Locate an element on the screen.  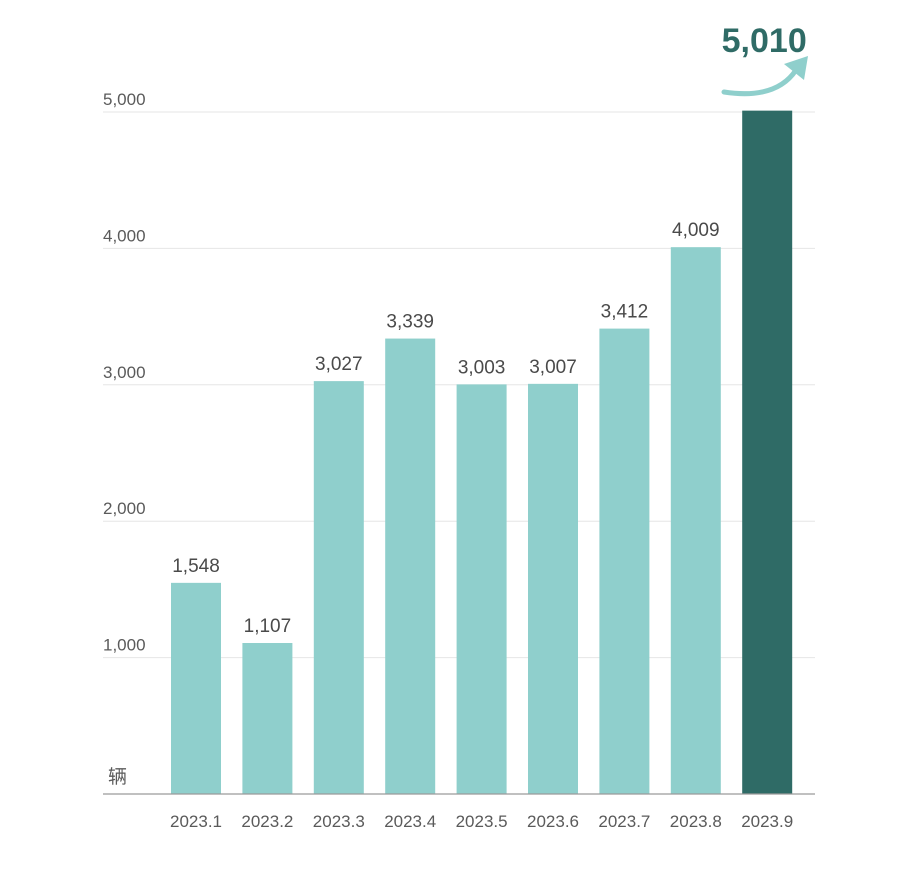
y-tick-label: 4,000 is located at coordinates (124, 235).